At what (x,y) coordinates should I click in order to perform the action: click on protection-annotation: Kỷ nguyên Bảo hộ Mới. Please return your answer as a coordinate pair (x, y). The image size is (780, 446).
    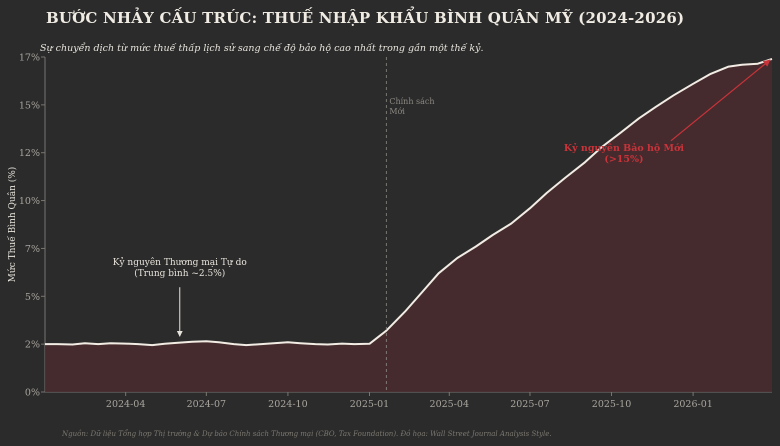
    Looking at the image, I should click on (624, 148).